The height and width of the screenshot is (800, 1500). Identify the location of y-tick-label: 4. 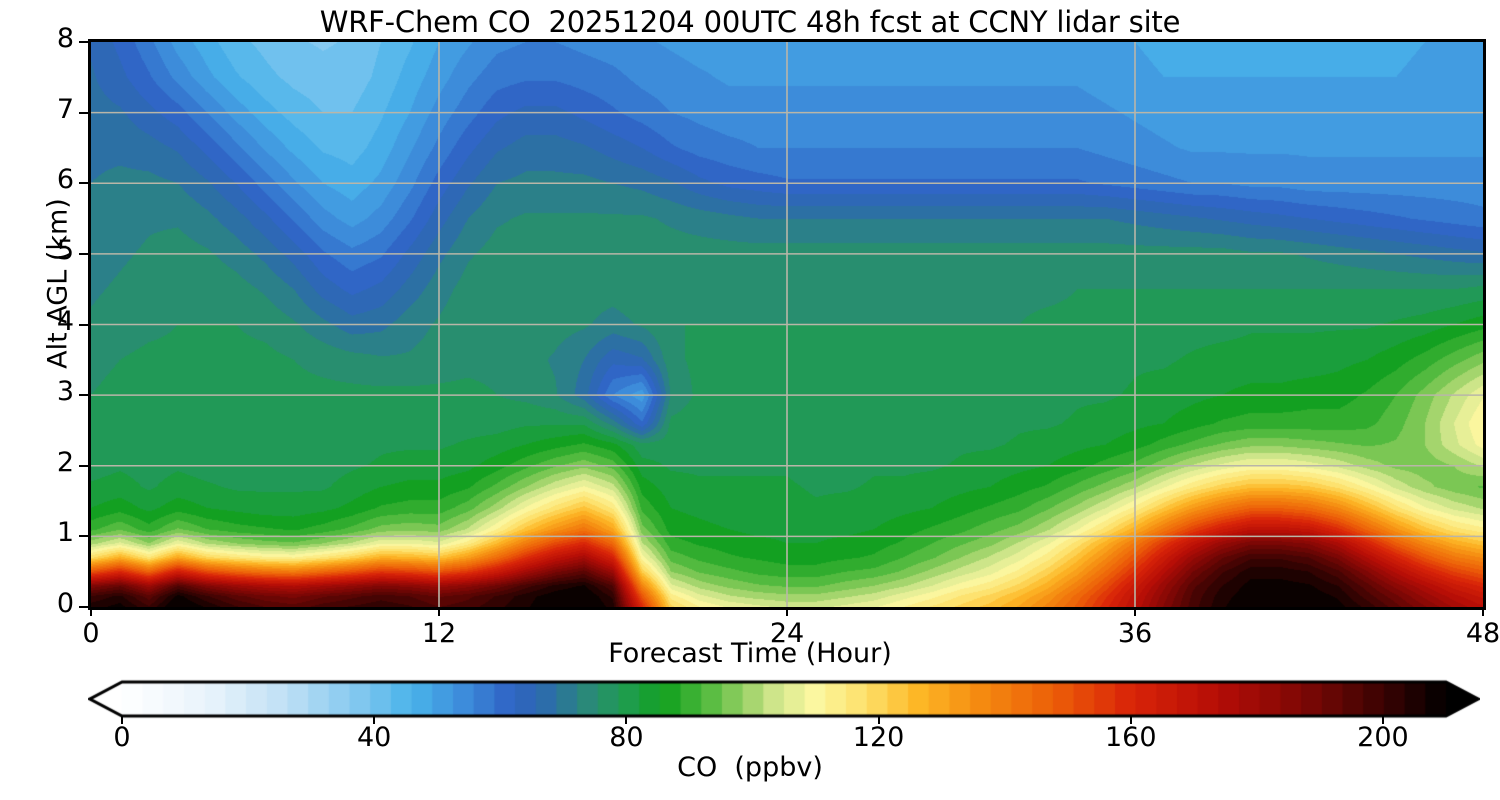
(65, 321).